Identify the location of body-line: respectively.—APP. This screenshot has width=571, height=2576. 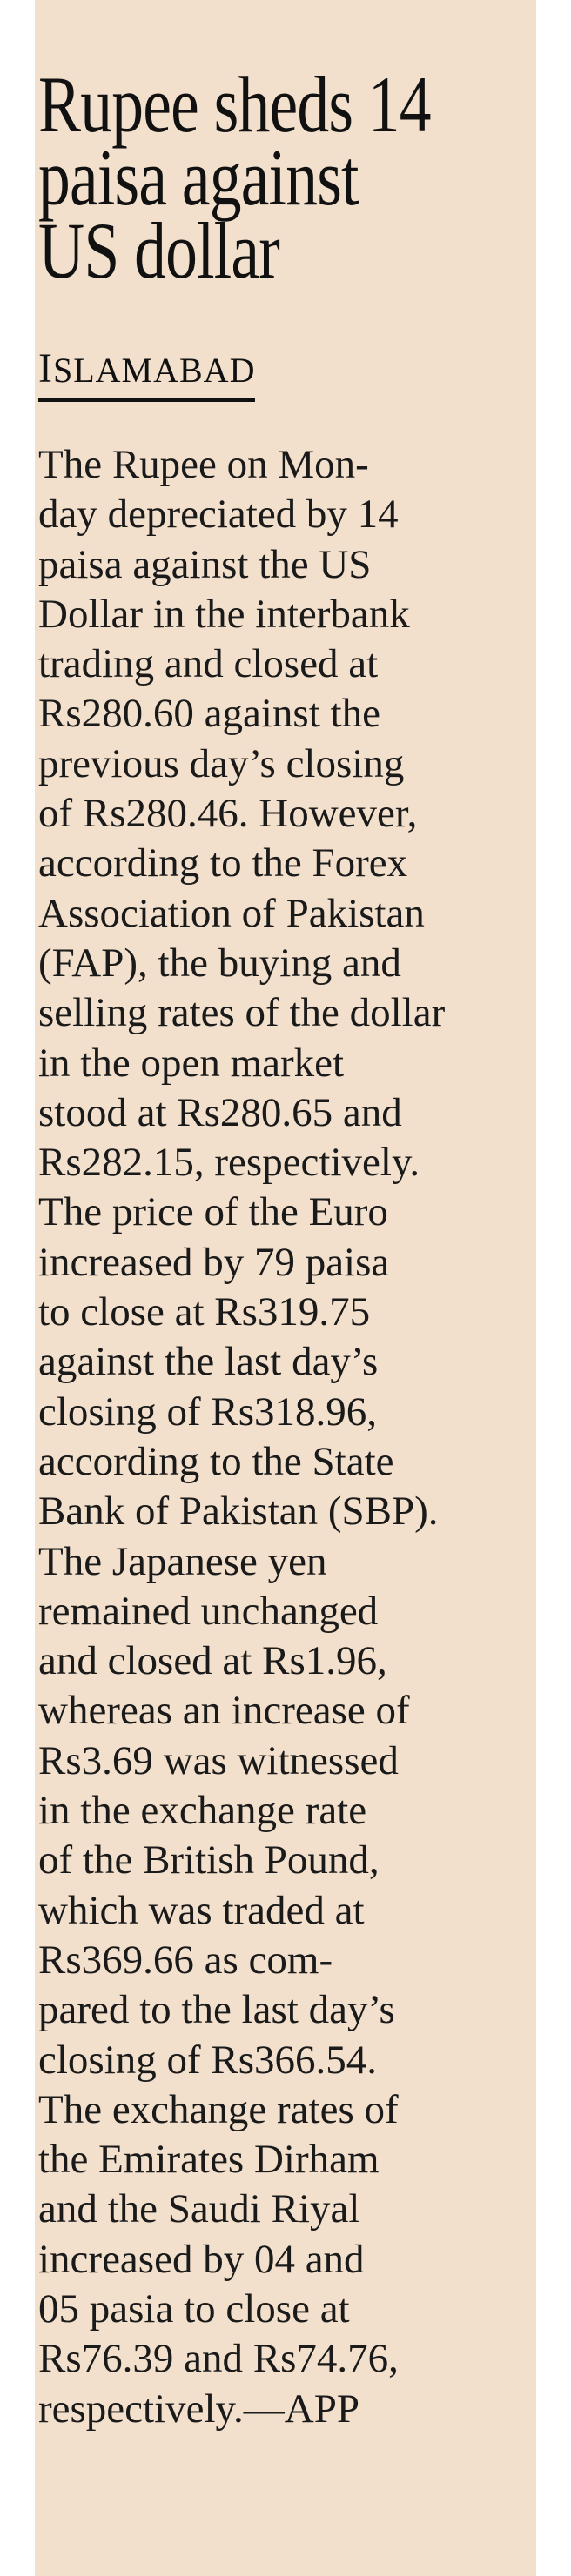
(198, 2408).